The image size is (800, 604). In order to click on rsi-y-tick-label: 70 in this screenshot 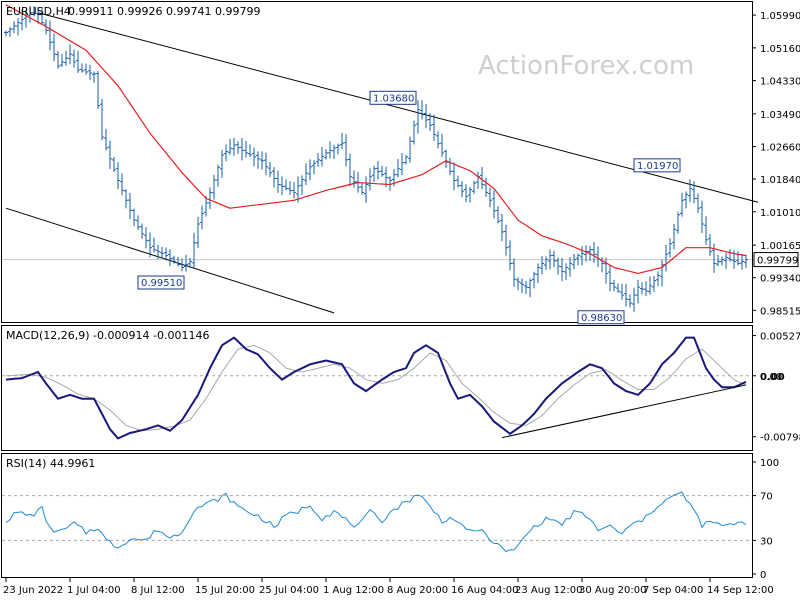, I will do `click(766, 497)`.